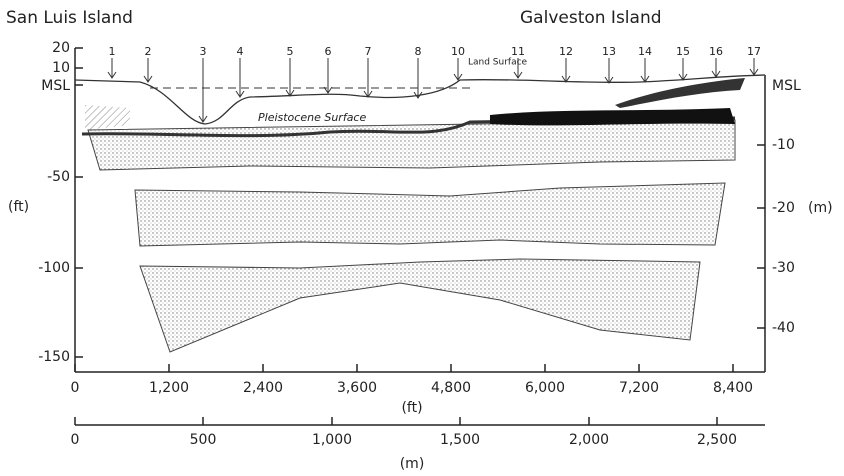 The height and width of the screenshot is (476, 844). I want to click on y2-tick-label: -30, so click(783, 268).